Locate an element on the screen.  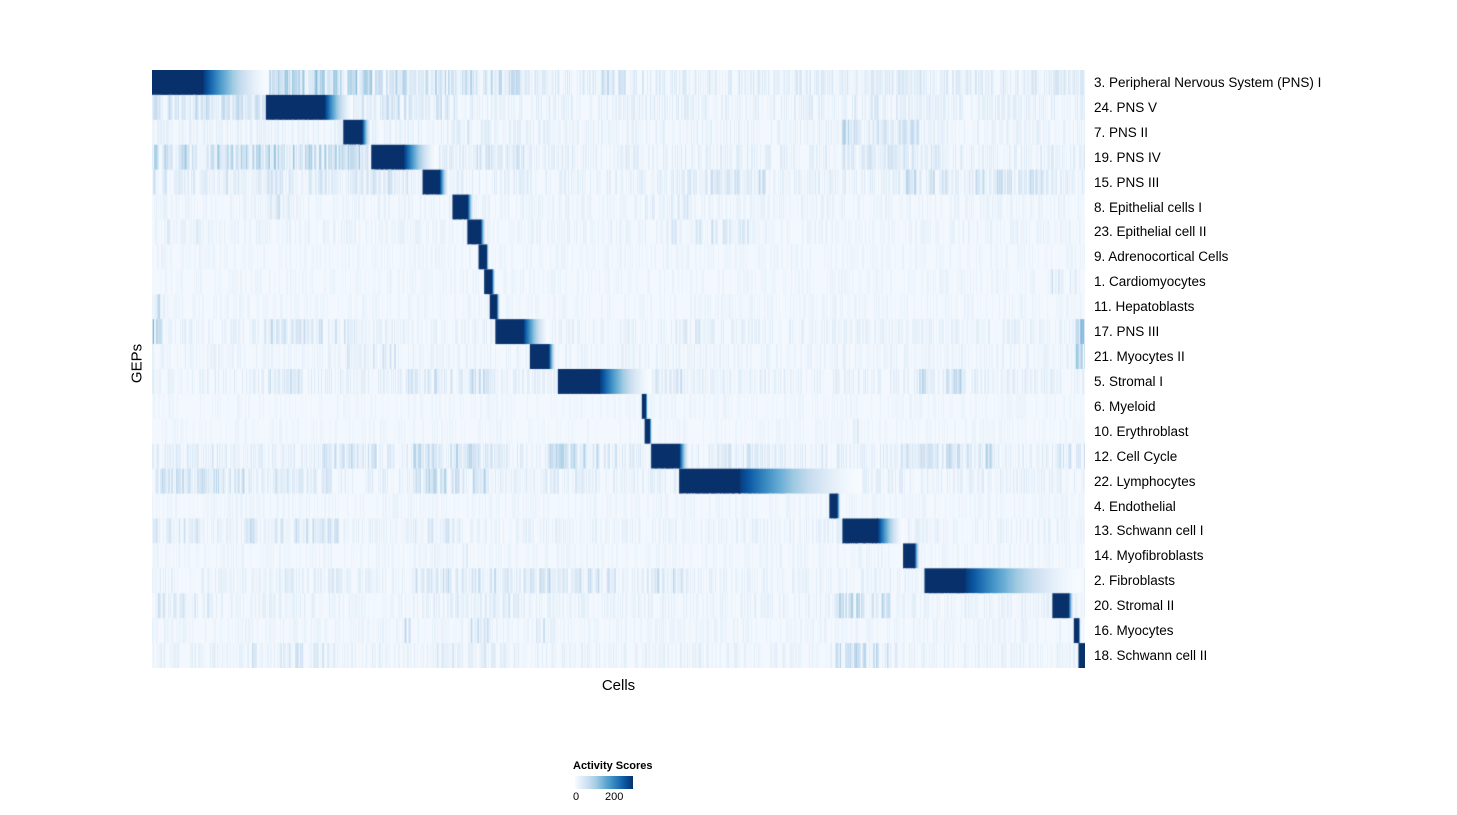
row-label: 19. PNS IV is located at coordinates (1127, 157).